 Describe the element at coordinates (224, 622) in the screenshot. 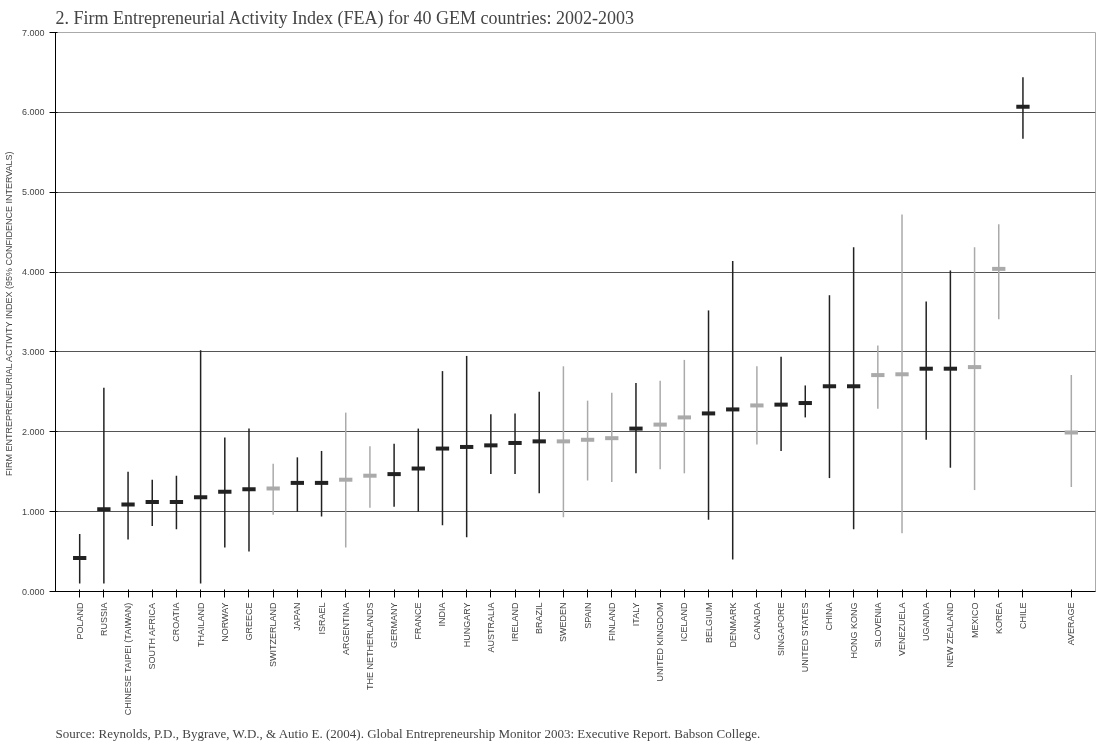

I see `x-tick-label: NORWAY` at that location.